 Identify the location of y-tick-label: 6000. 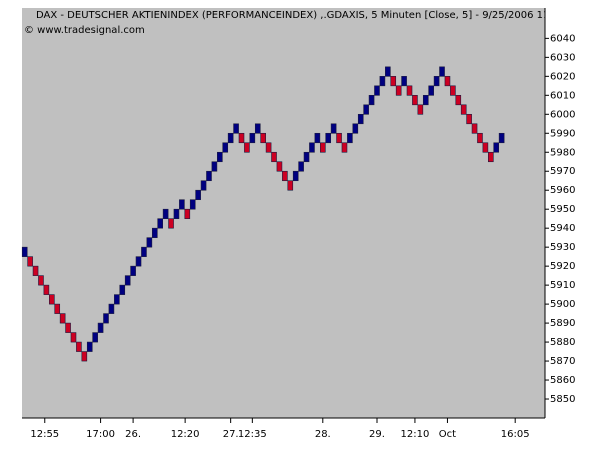
(562, 114).